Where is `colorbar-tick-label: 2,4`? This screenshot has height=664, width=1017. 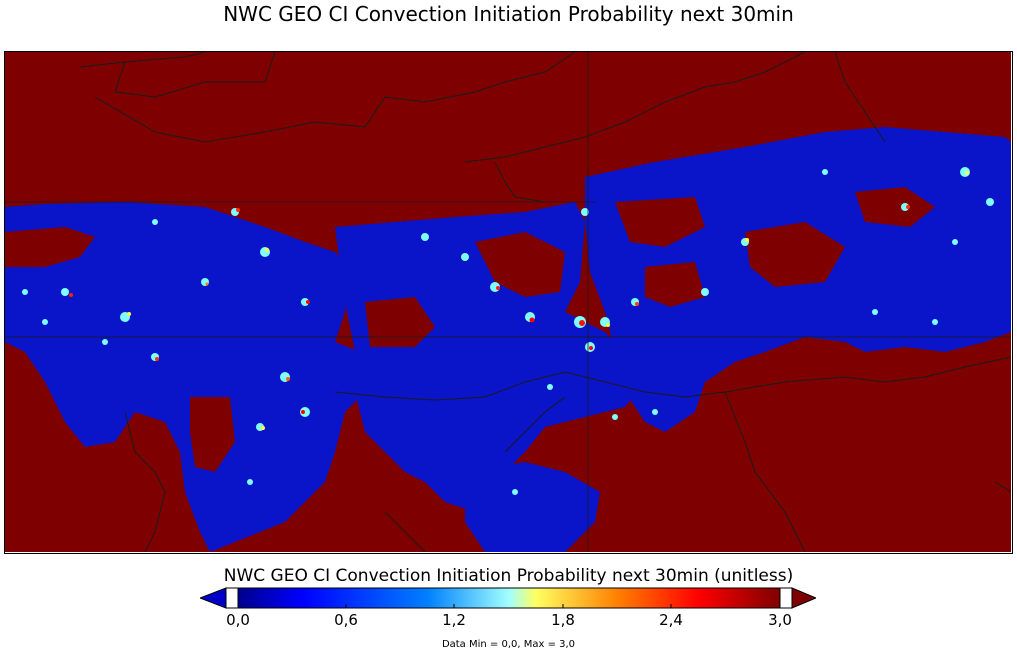 colorbar-tick-label: 2,4 is located at coordinates (671, 620).